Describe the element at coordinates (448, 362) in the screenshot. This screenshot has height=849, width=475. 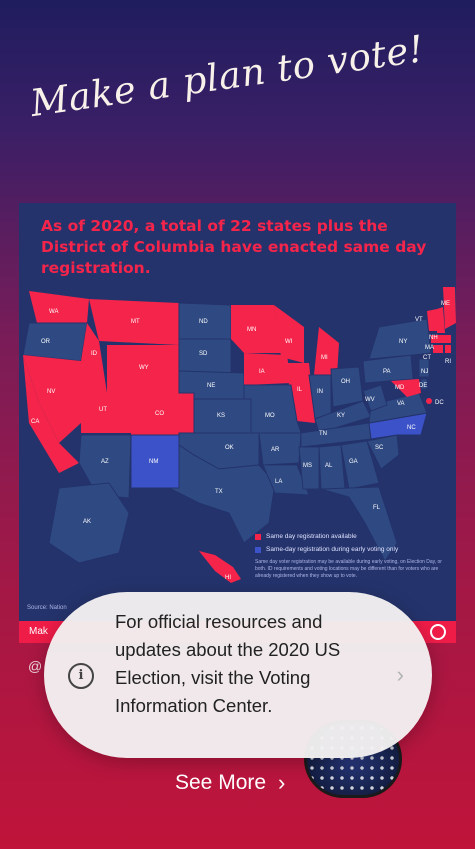
I see `label-ri: RI` at that location.